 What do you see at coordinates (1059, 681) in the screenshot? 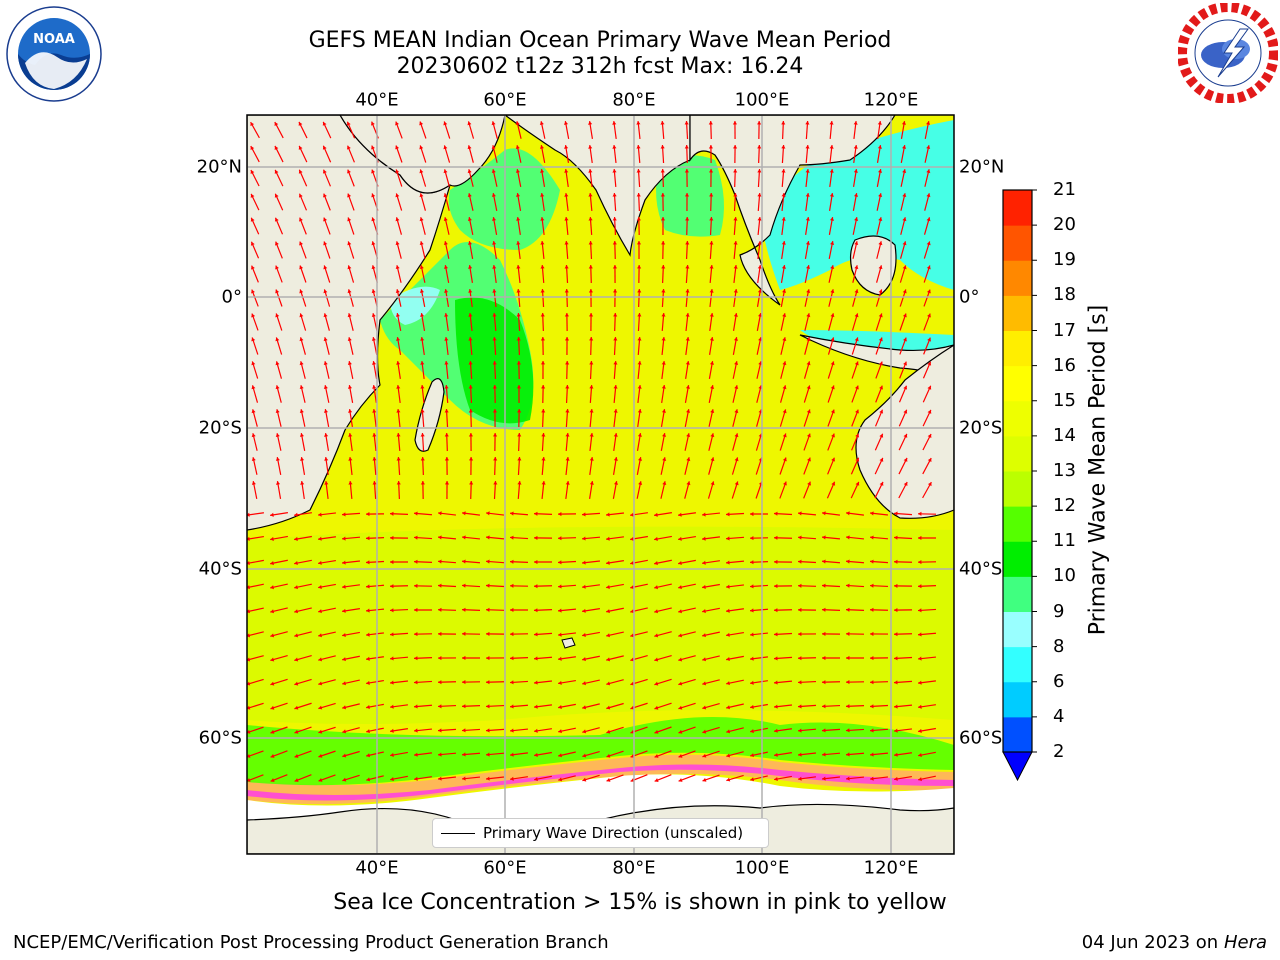
I see `colorbar-tick: 6` at bounding box center [1059, 681].